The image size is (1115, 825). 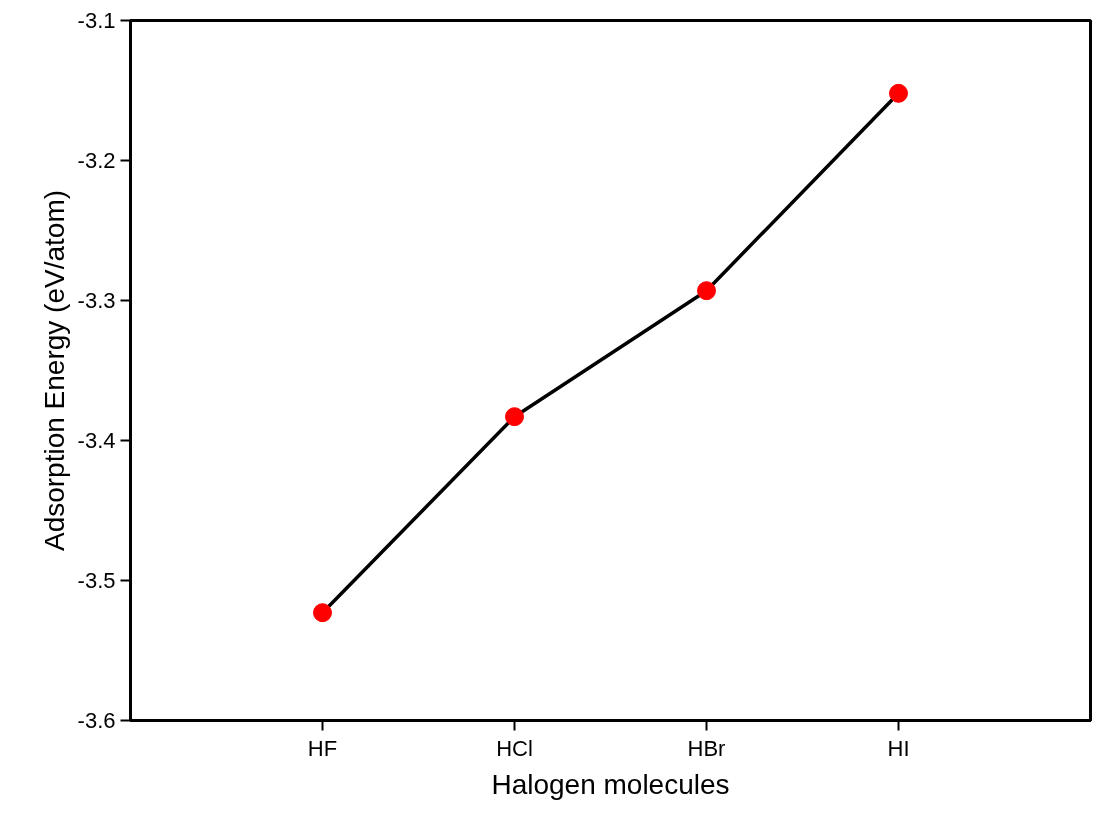 What do you see at coordinates (96, 300) in the screenshot?
I see `y-tick-label: -3.3` at bounding box center [96, 300].